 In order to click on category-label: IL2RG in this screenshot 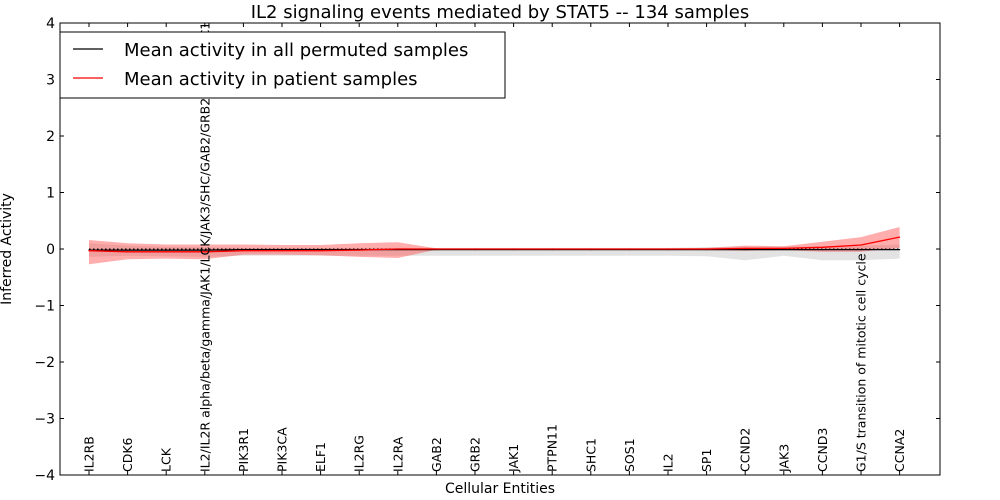, I will do `click(359, 453)`.